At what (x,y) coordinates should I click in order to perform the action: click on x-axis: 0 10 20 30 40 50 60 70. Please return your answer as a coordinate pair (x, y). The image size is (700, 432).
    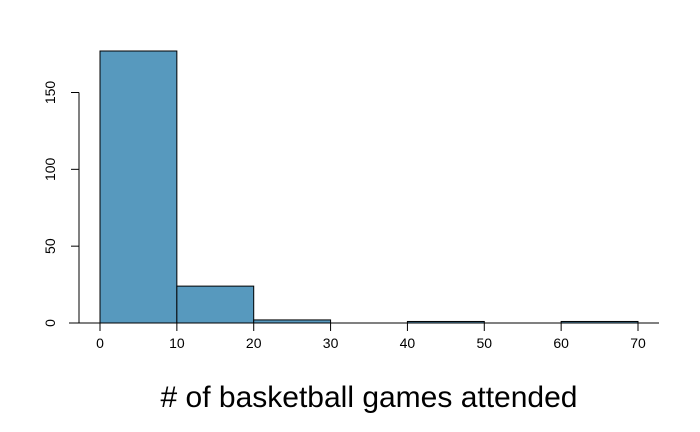
    Looking at the image, I should click on (364, 336).